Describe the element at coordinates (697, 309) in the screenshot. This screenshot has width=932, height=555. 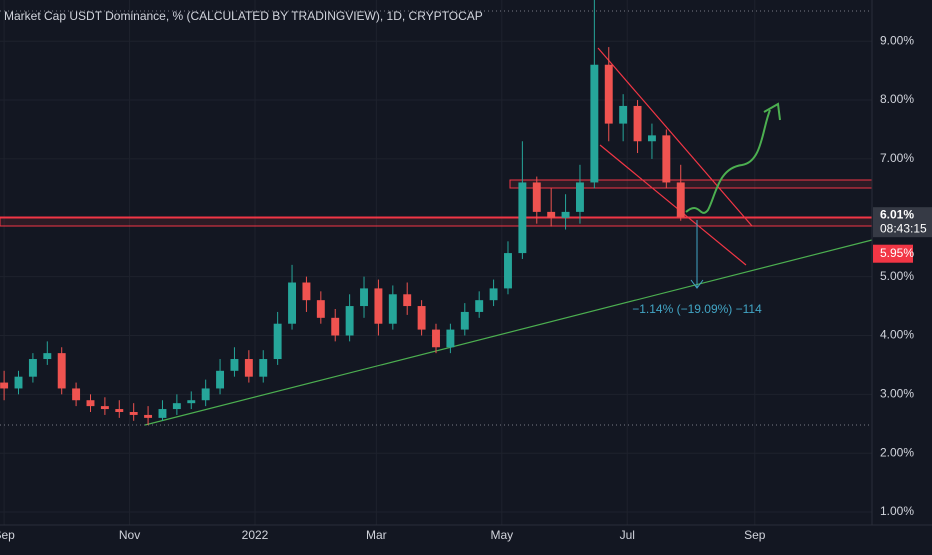
I see `measure-label: −1.14% (−19.09%) −114` at that location.